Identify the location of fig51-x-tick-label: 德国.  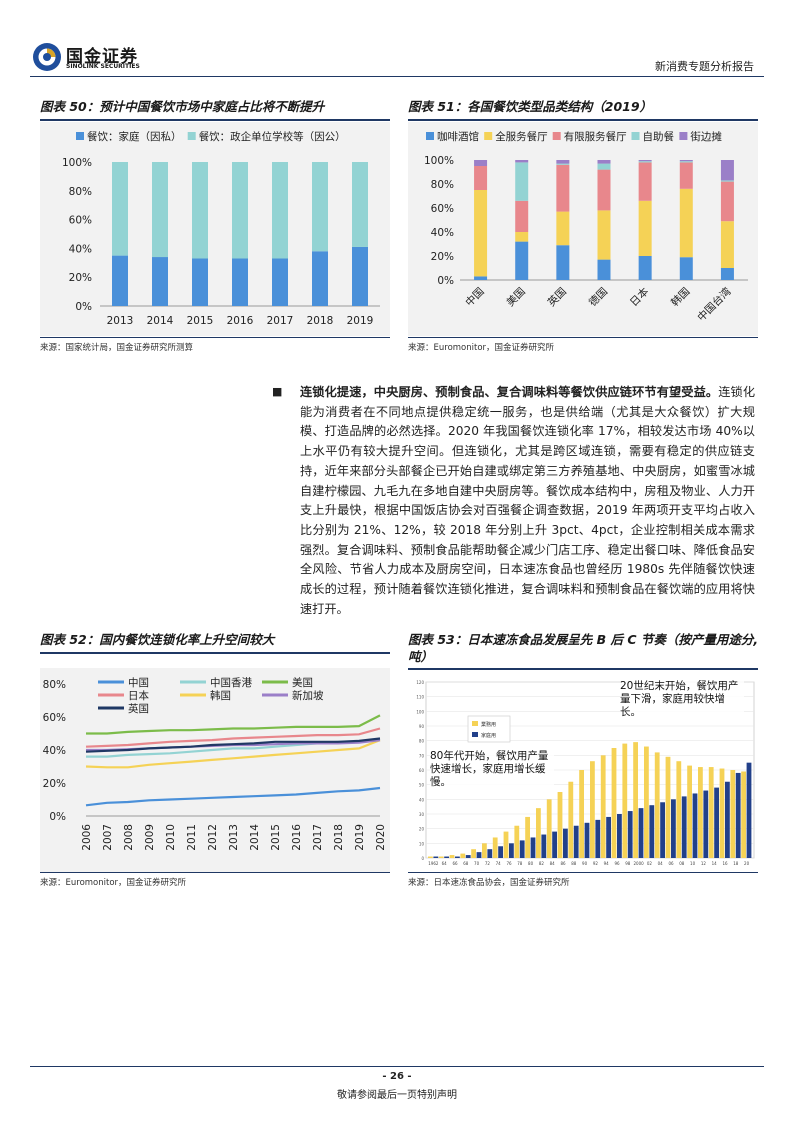
(598, 297).